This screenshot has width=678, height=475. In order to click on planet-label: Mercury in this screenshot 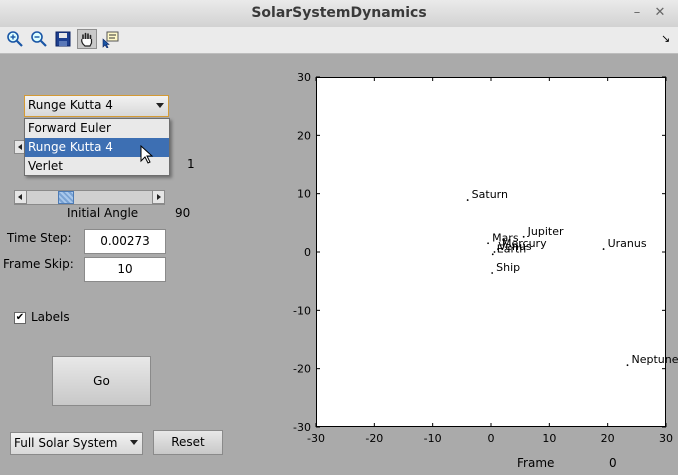, I will do `click(524, 243)`.